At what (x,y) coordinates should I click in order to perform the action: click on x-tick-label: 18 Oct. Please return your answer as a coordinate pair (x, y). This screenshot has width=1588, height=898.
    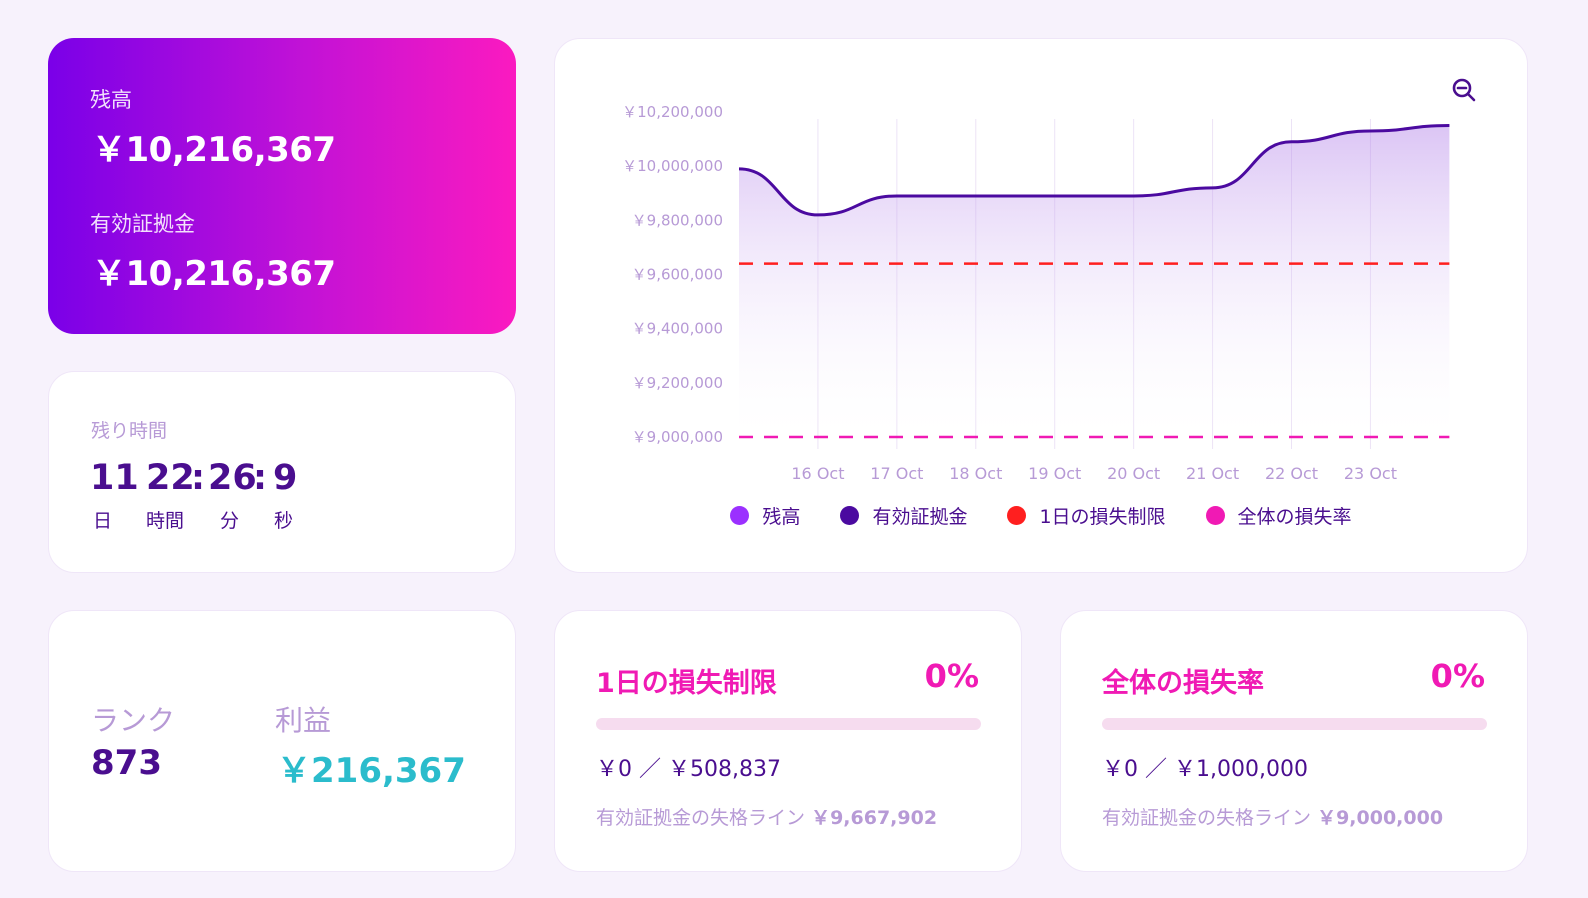
    Looking at the image, I should click on (975, 473).